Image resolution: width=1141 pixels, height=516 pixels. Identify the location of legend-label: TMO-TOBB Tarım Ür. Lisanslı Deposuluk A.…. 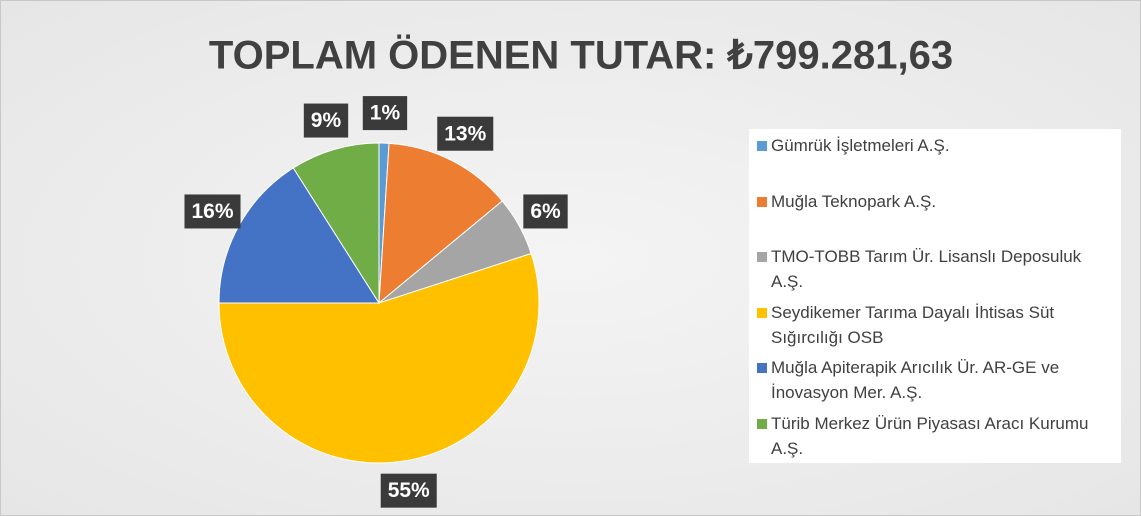
(926, 269).